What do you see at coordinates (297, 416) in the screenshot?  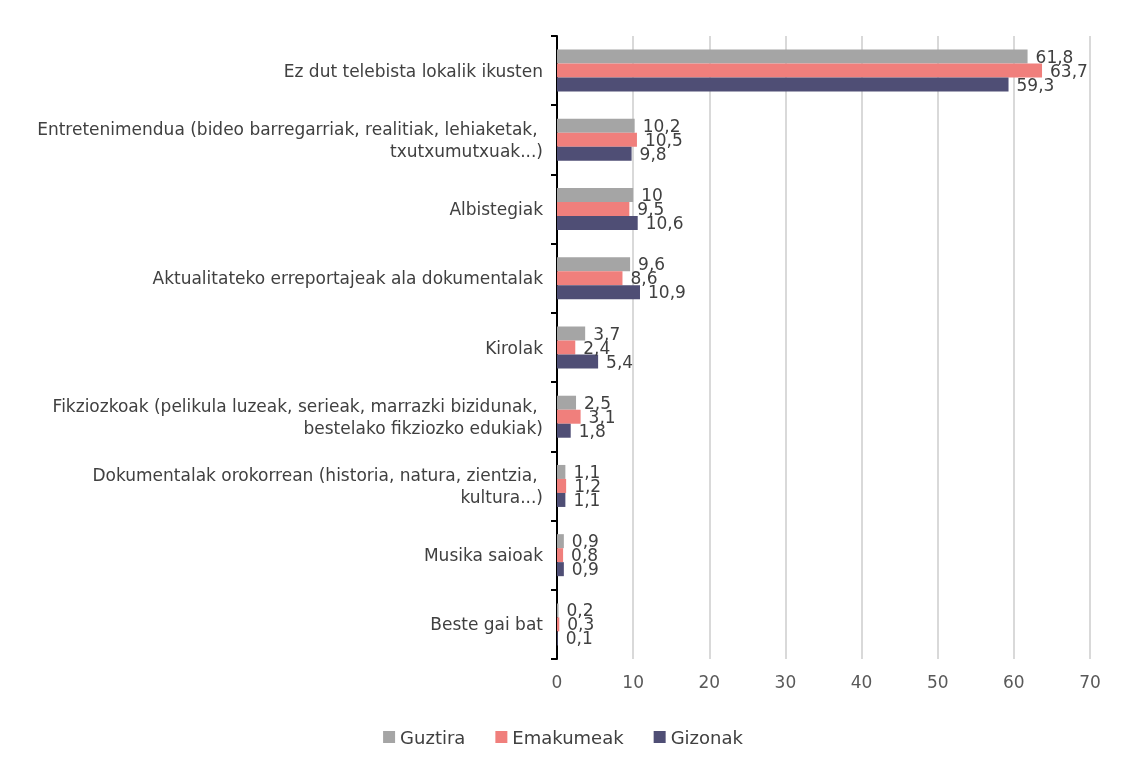 I see `y-tick-label: Fikziozkoak (pelikula luzeak, serieak, marrazki bizidunak, bestelako fikziozko edukiak)` at bounding box center [297, 416].